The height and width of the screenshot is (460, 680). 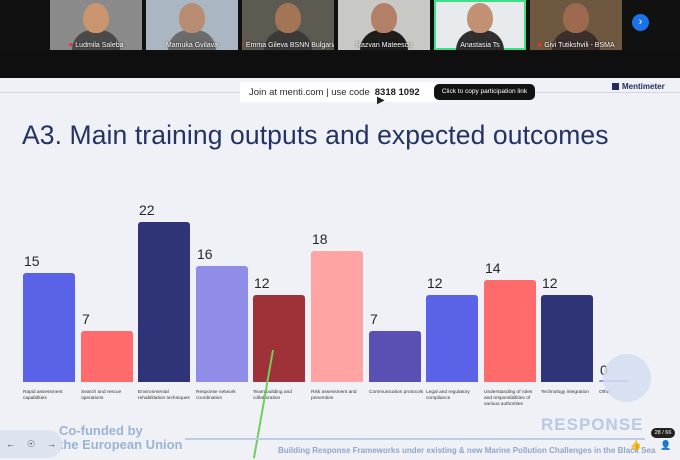 What do you see at coordinates (663, 433) in the screenshot?
I see `page-counter: 28 / 66` at bounding box center [663, 433].